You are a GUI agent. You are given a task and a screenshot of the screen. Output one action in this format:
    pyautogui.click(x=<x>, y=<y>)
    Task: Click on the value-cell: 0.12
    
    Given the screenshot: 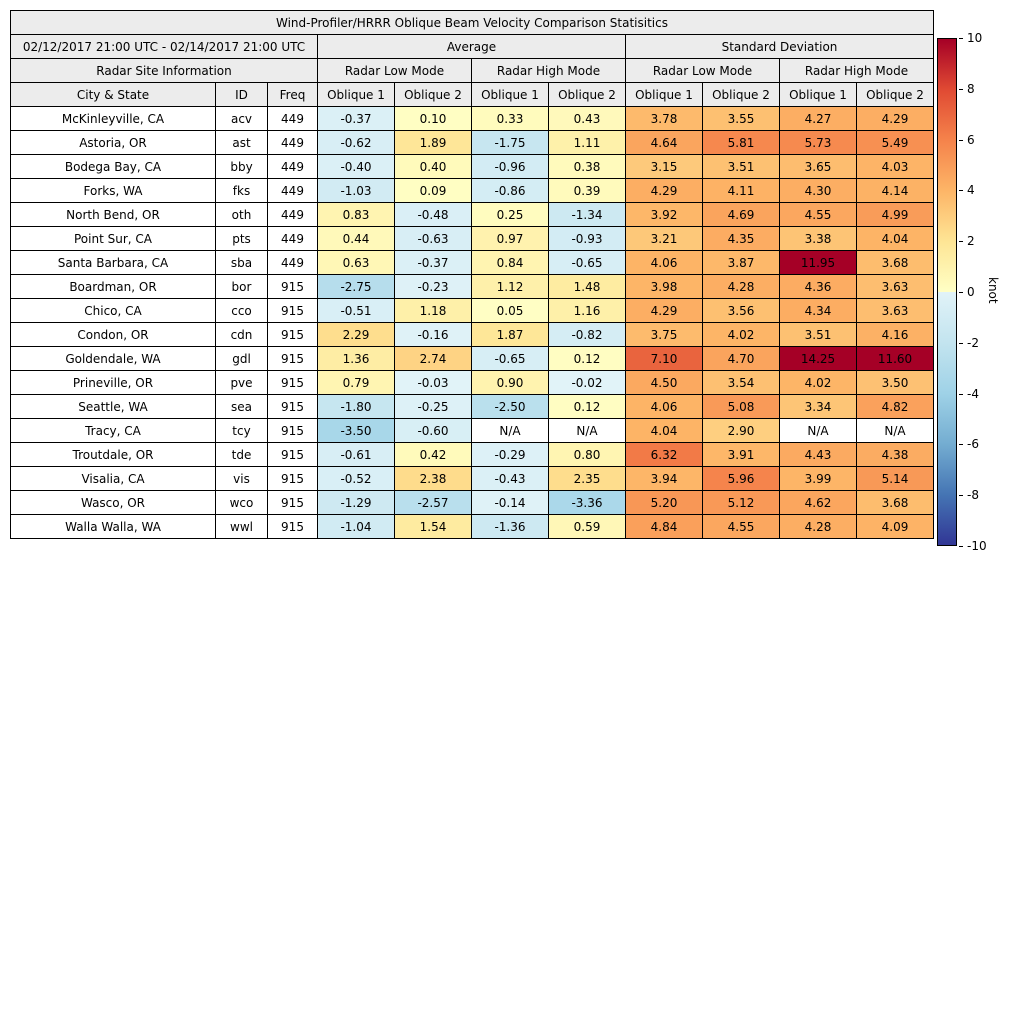 What is the action you would take?
    pyautogui.click(x=587, y=358)
    